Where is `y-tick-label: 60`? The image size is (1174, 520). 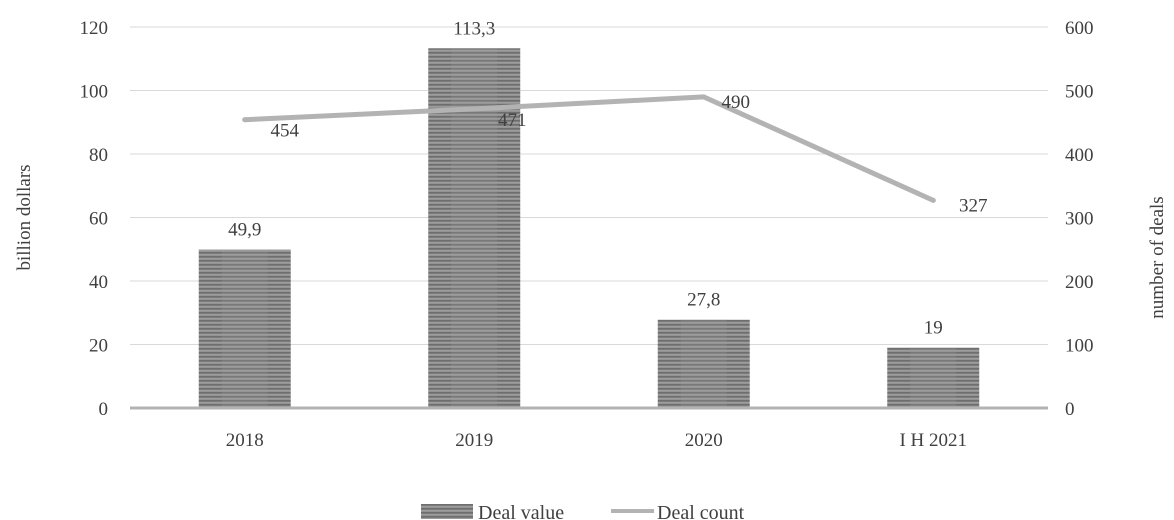 y-tick-label: 60 is located at coordinates (98, 219).